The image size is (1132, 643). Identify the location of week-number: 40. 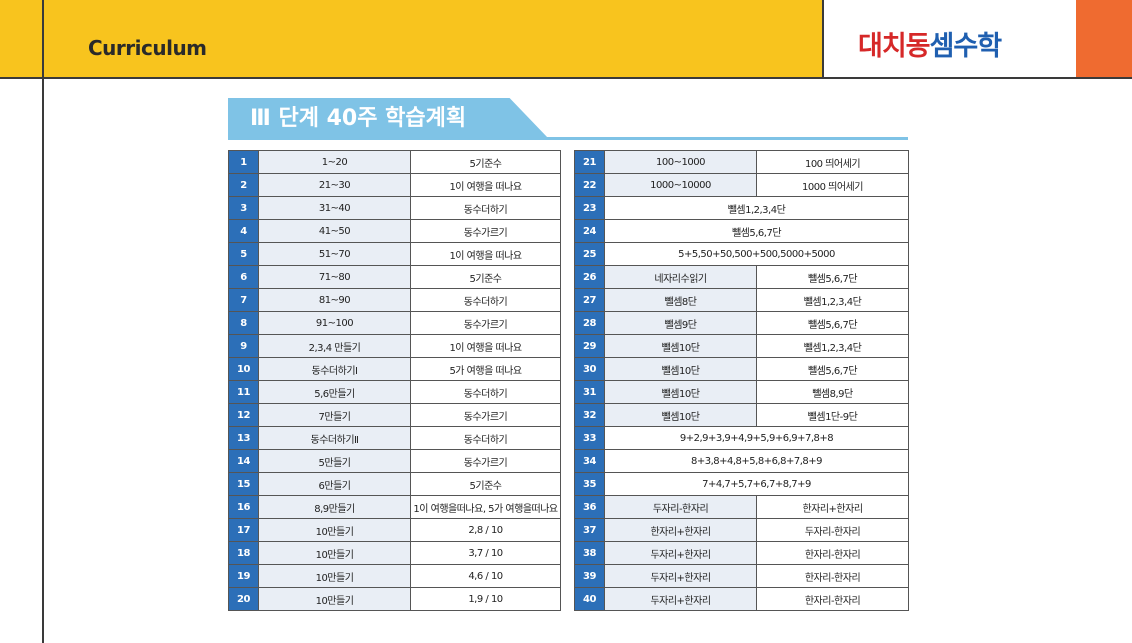
(589, 599).